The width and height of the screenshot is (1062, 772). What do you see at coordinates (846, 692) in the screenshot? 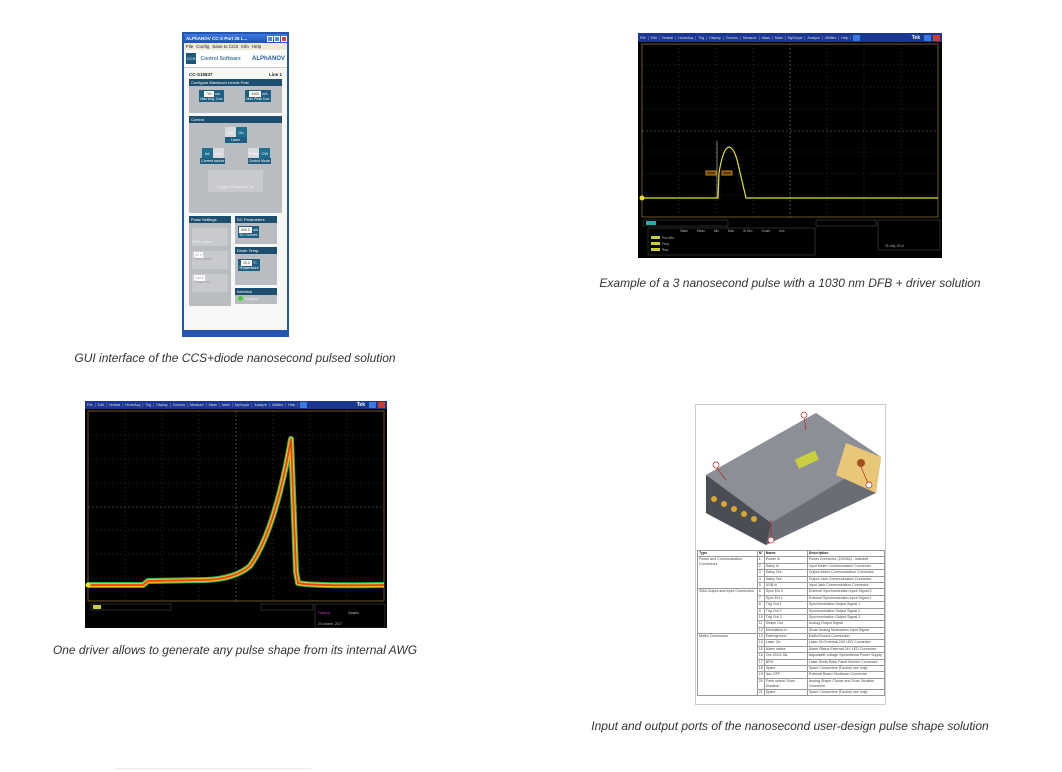
I see `table-cell: Spare Connectors (Factory use only)` at bounding box center [846, 692].